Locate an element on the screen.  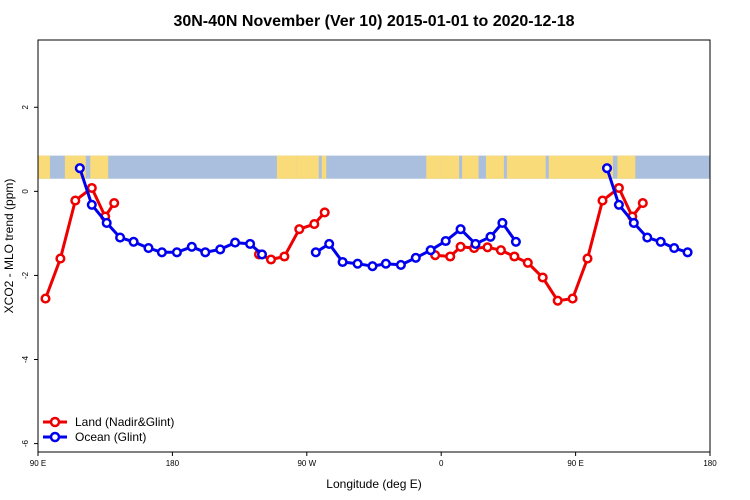
y-tick-label: -4 is located at coordinates (25, 359).